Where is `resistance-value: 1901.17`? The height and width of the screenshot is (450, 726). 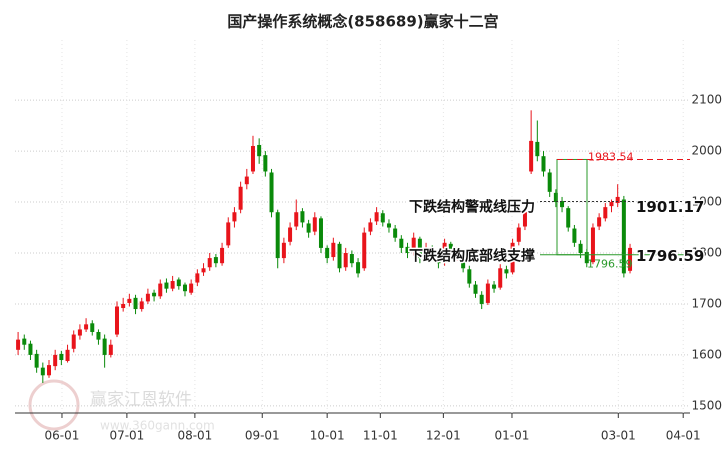
resistance-value: 1901.17 is located at coordinates (670, 207).